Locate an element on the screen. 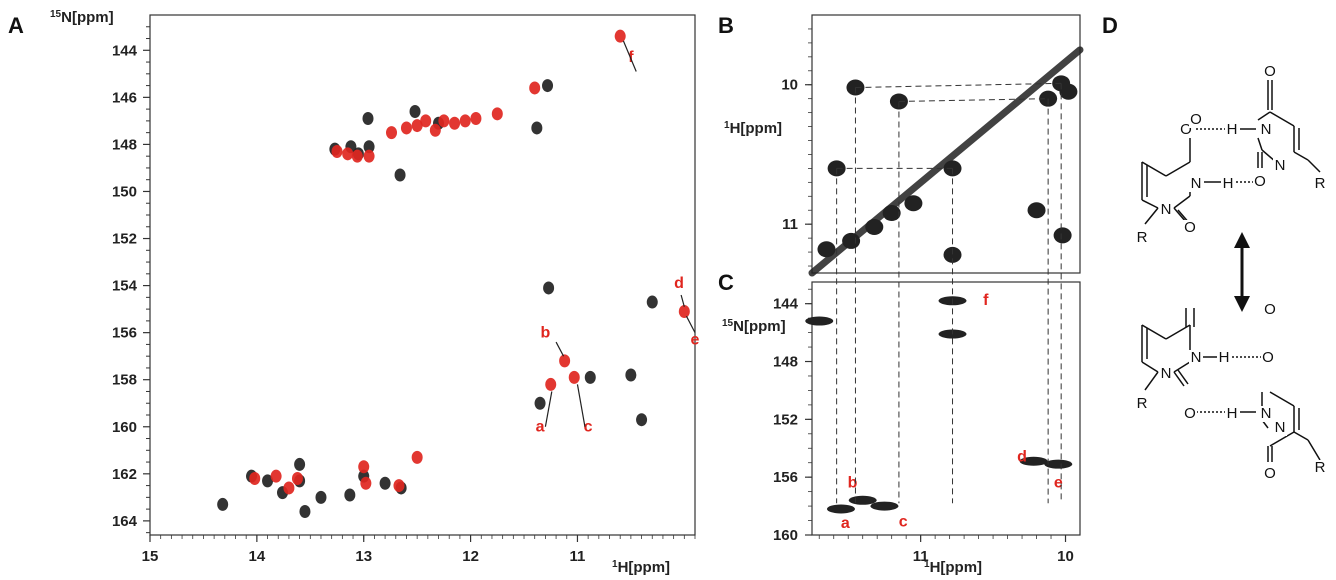  atom-label: R is located at coordinates (1142, 237).